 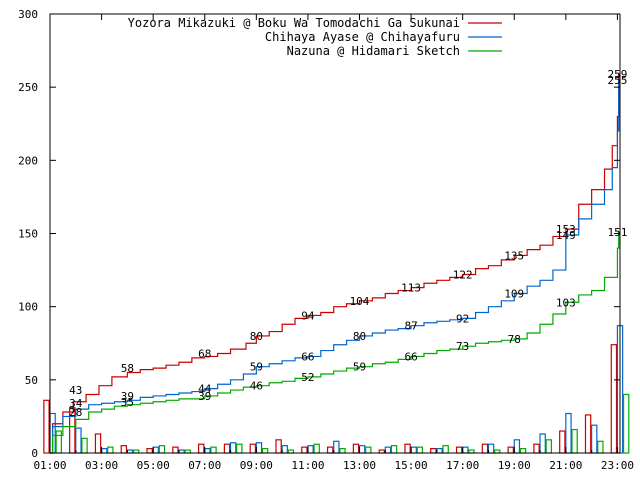 What do you see at coordinates (34, 453) in the screenshot?
I see `y-tick-label: 0` at bounding box center [34, 453].